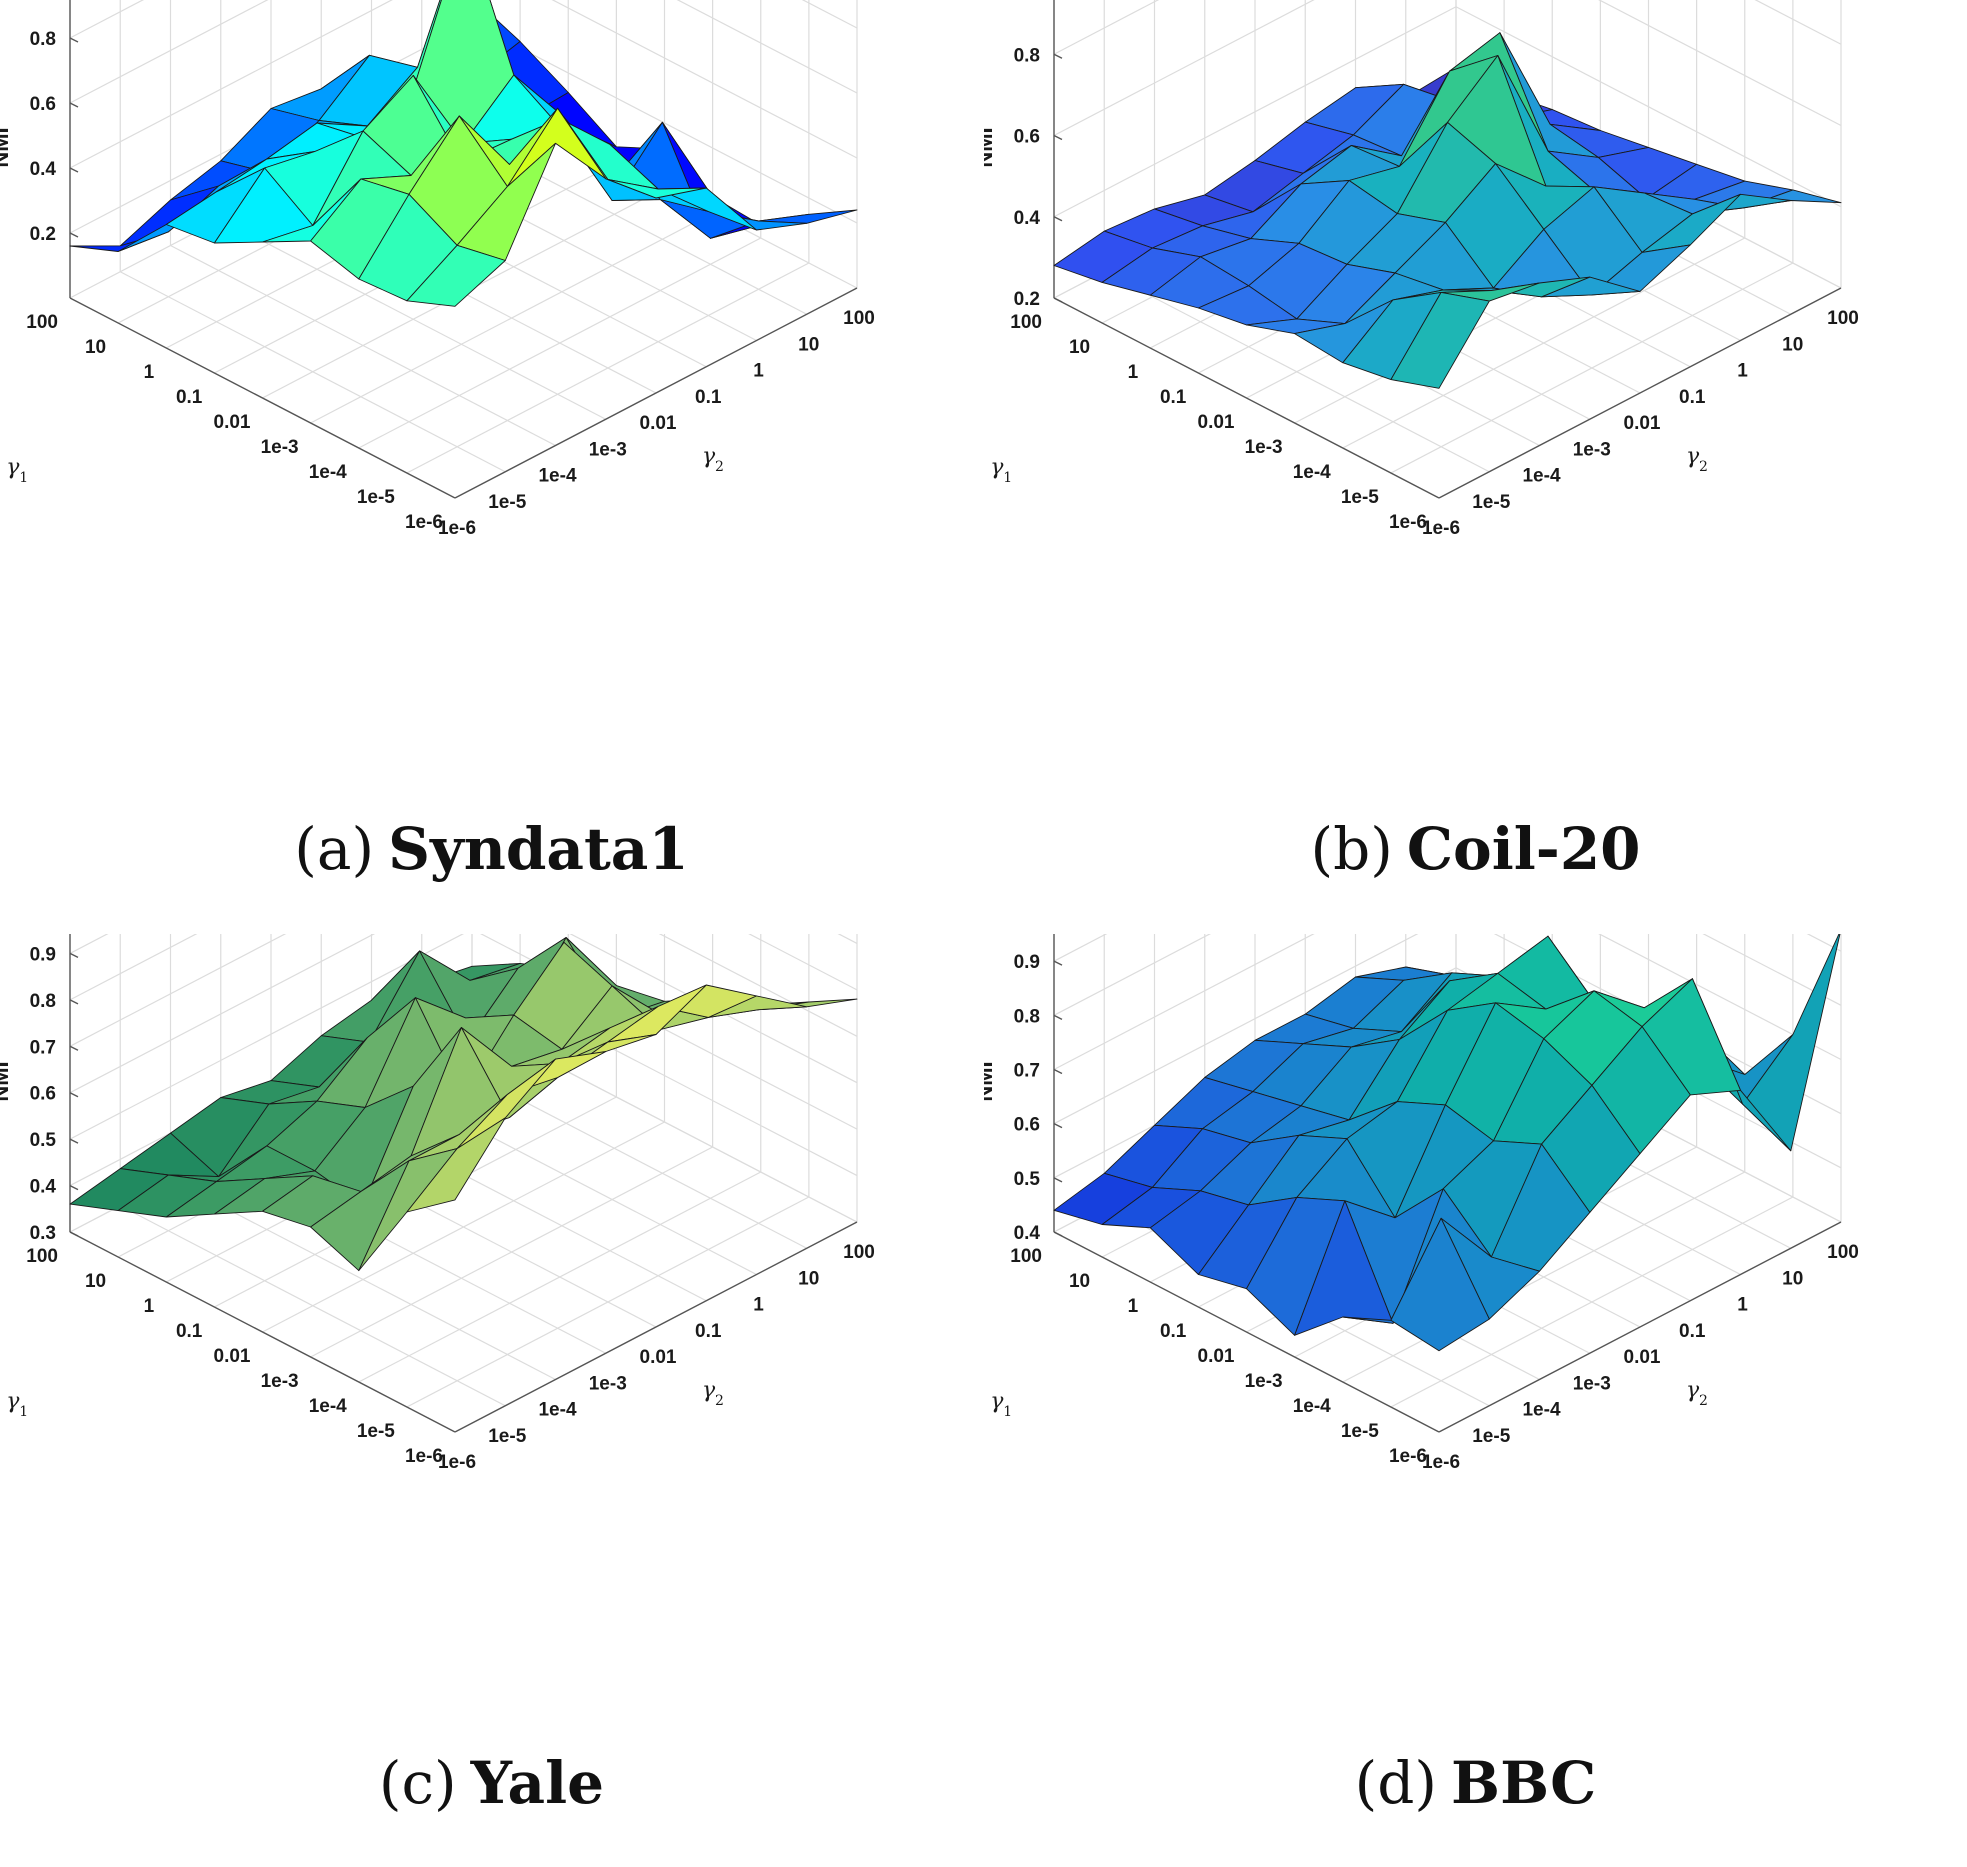 Image resolution: width=1967 pixels, height=1867 pixels. Describe the element at coordinates (43, 954) in the screenshot. I see `z-tick-label: 0.9` at that location.